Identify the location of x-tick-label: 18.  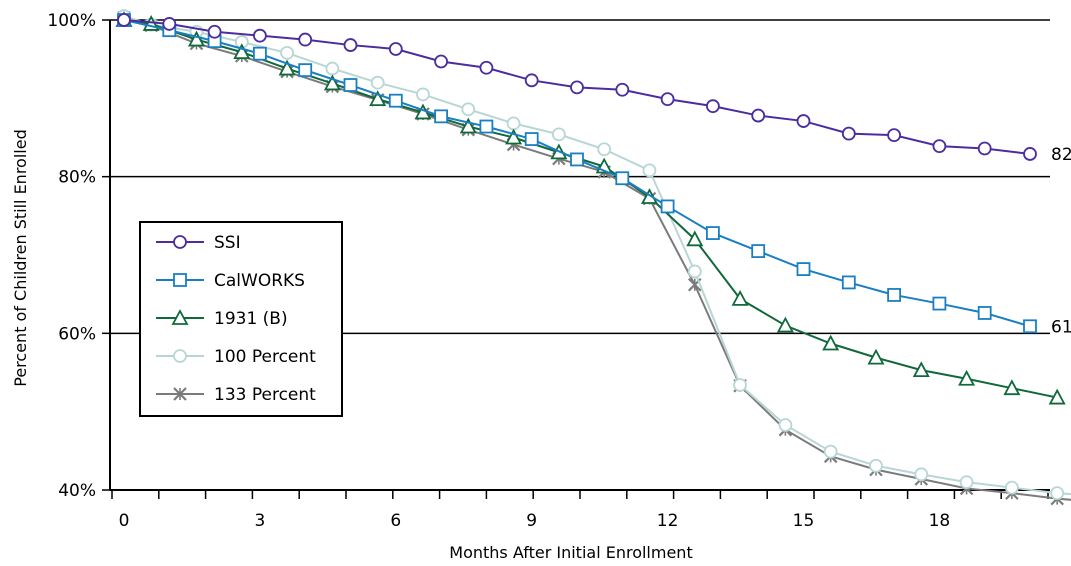
(940, 521).